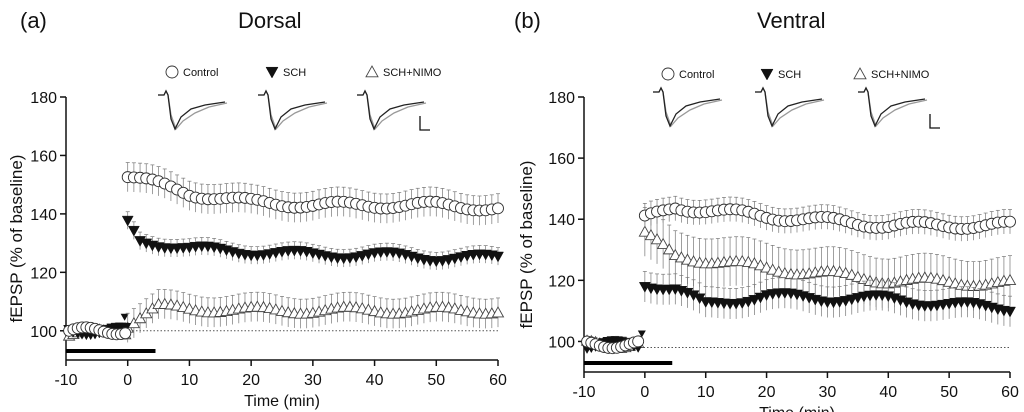 The height and width of the screenshot is (412, 1024). Describe the element at coordinates (527, 20) in the screenshot. I see `panel-label: (b)` at that location.